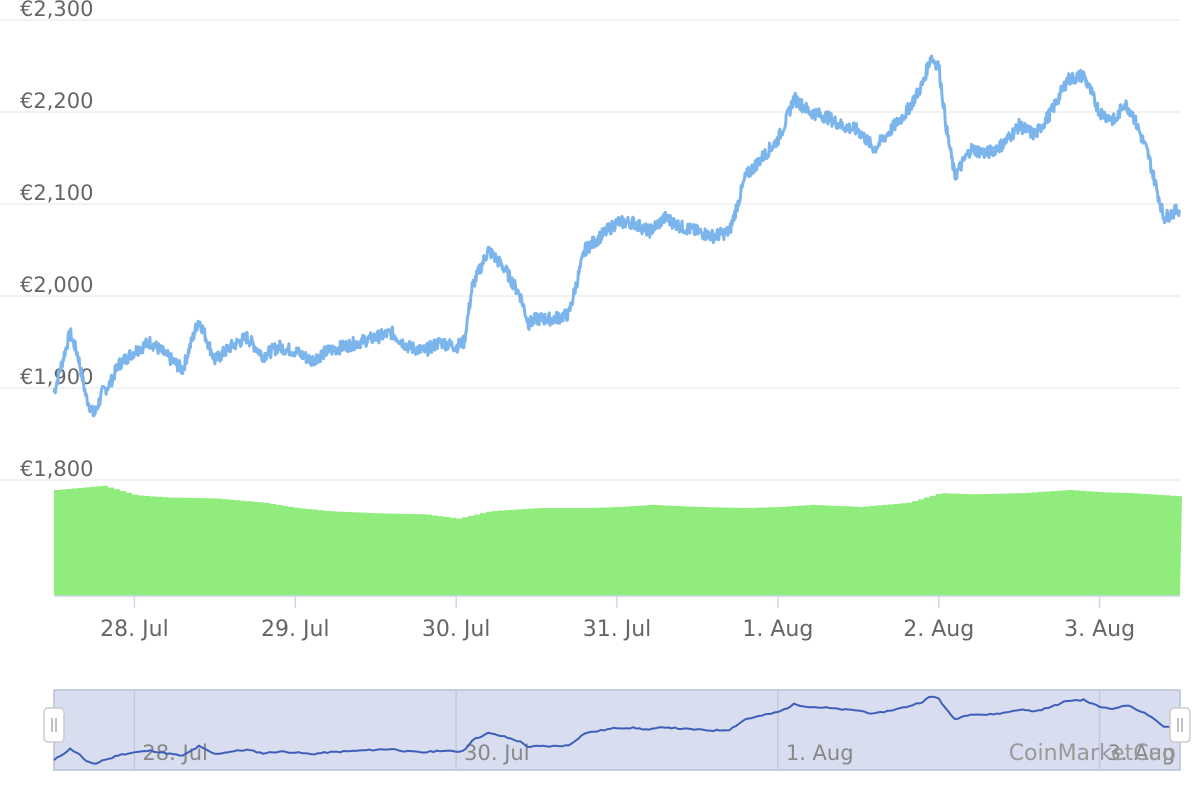 The width and height of the screenshot is (1200, 800). I want to click on navigator-right-handle, so click(1180, 725).